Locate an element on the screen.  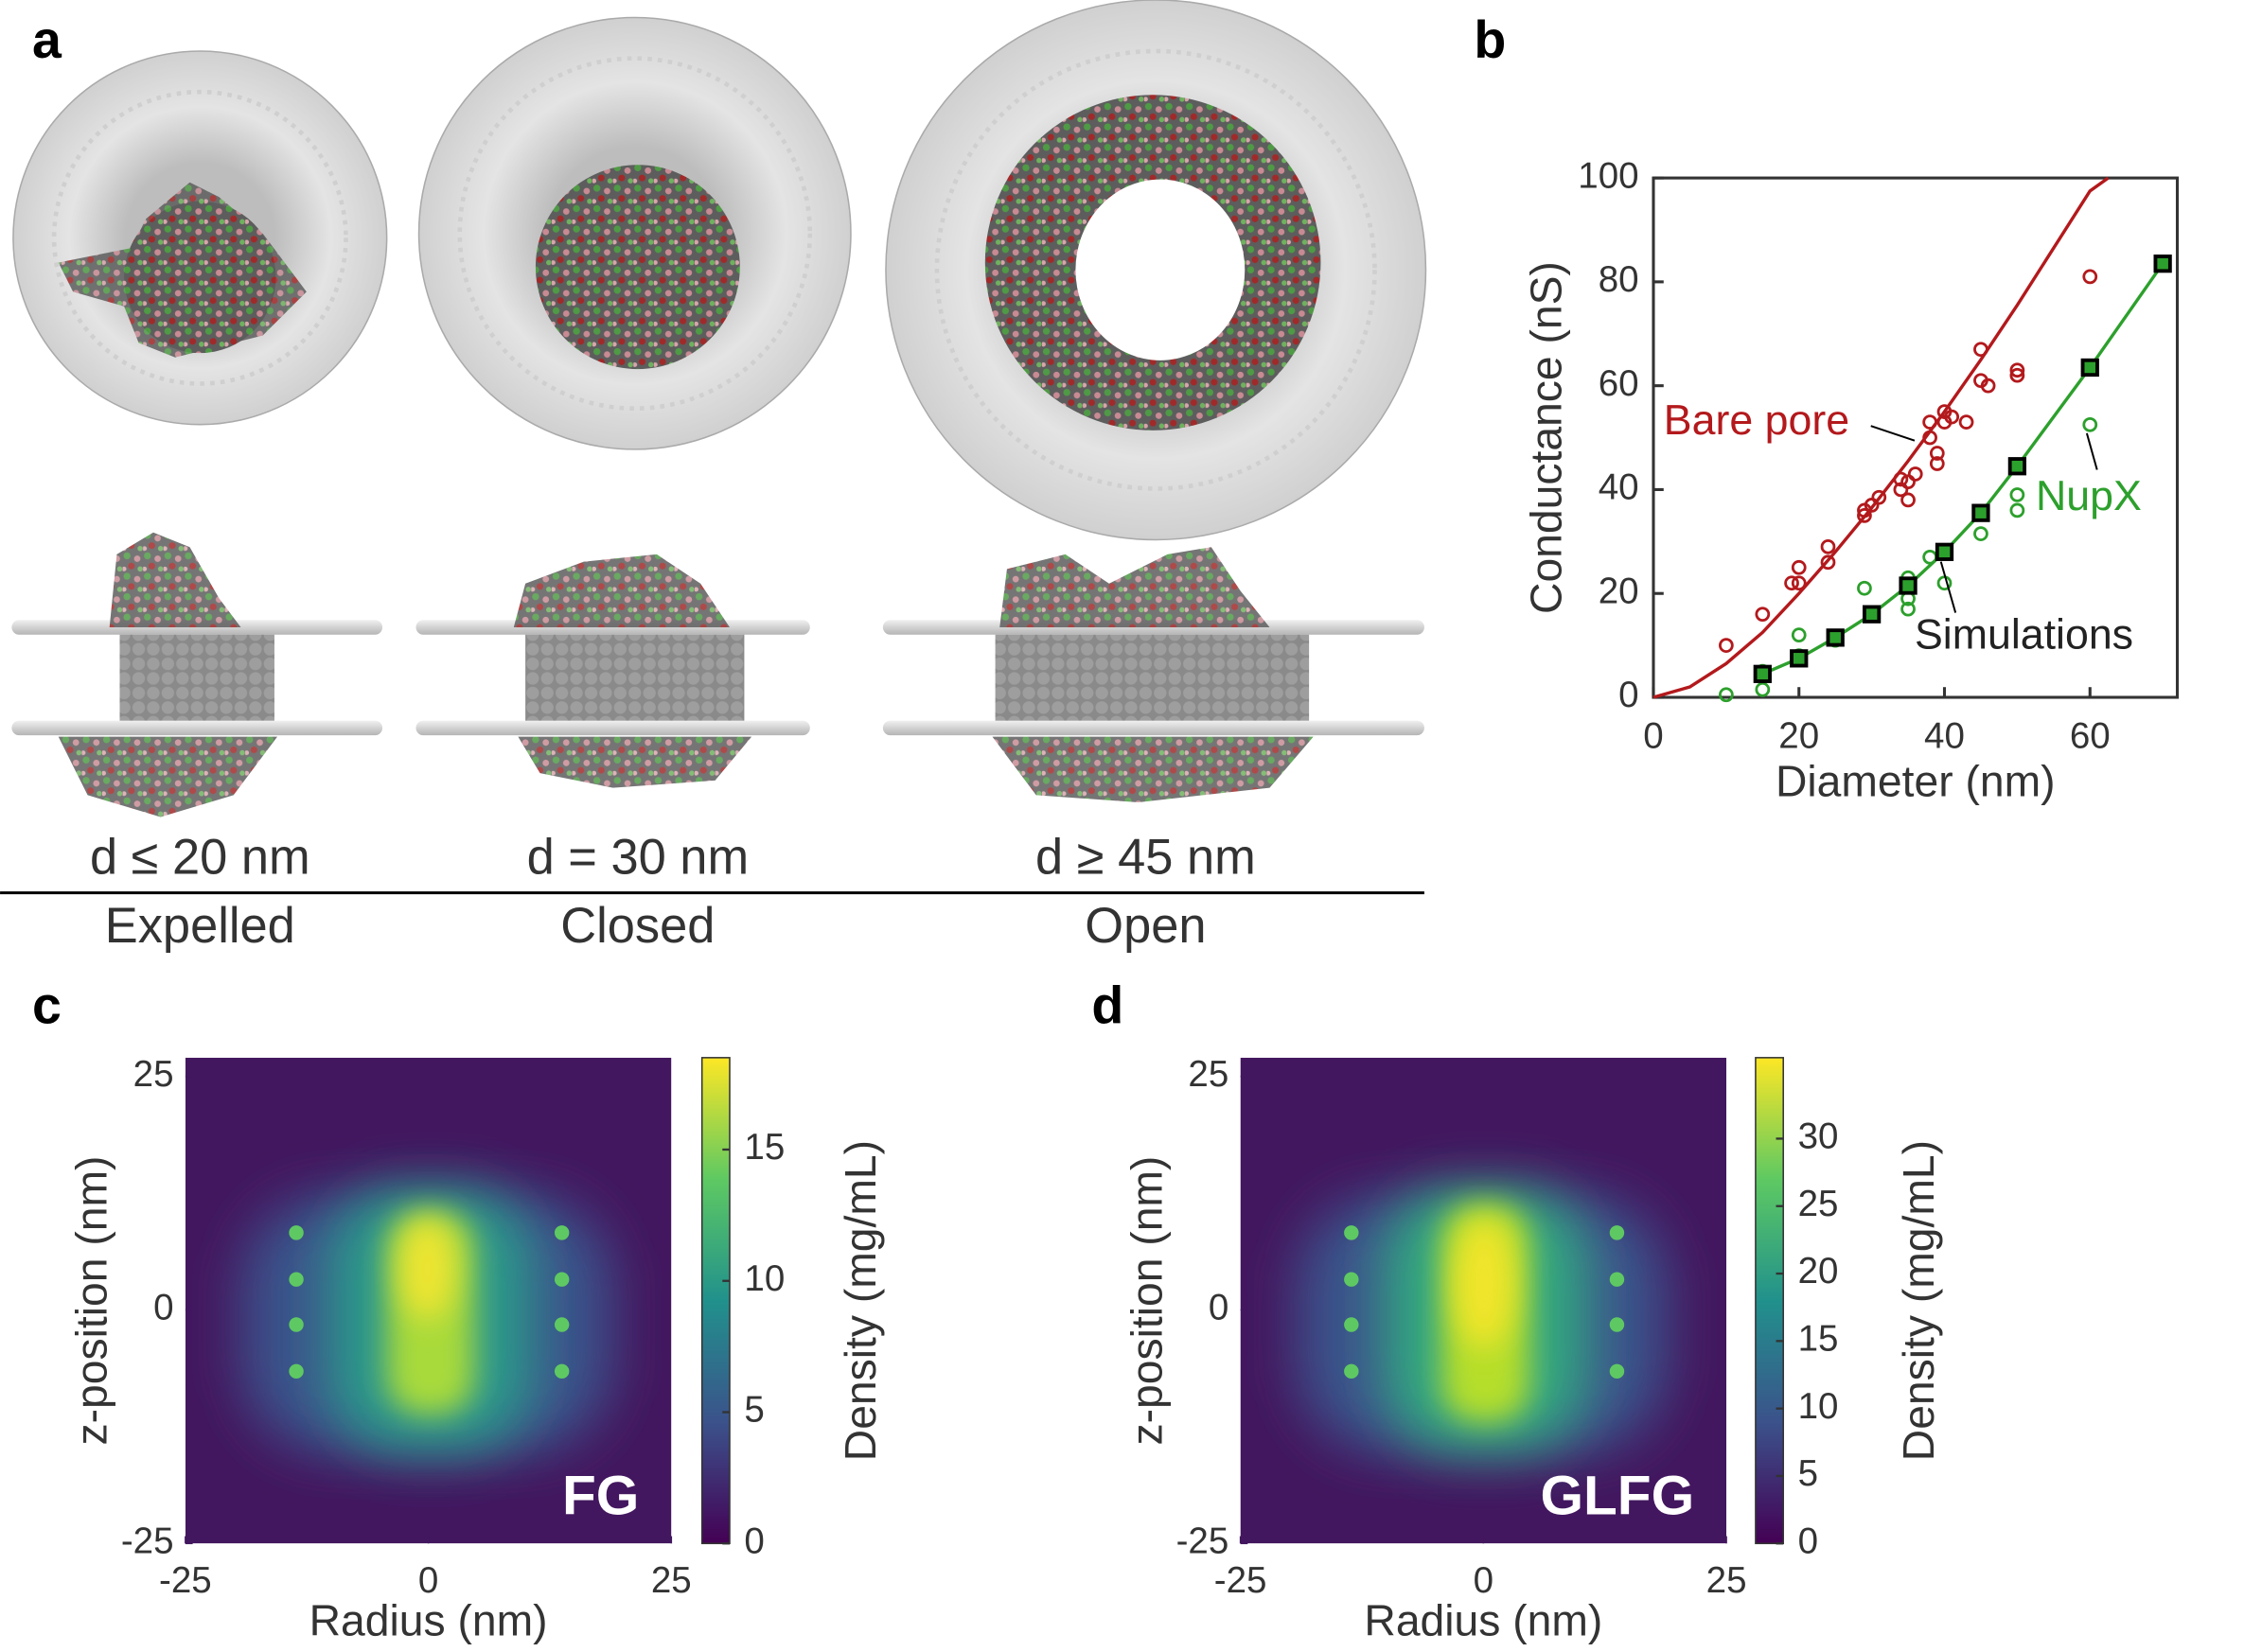
y-tick-label: 60 is located at coordinates (1619, 383).